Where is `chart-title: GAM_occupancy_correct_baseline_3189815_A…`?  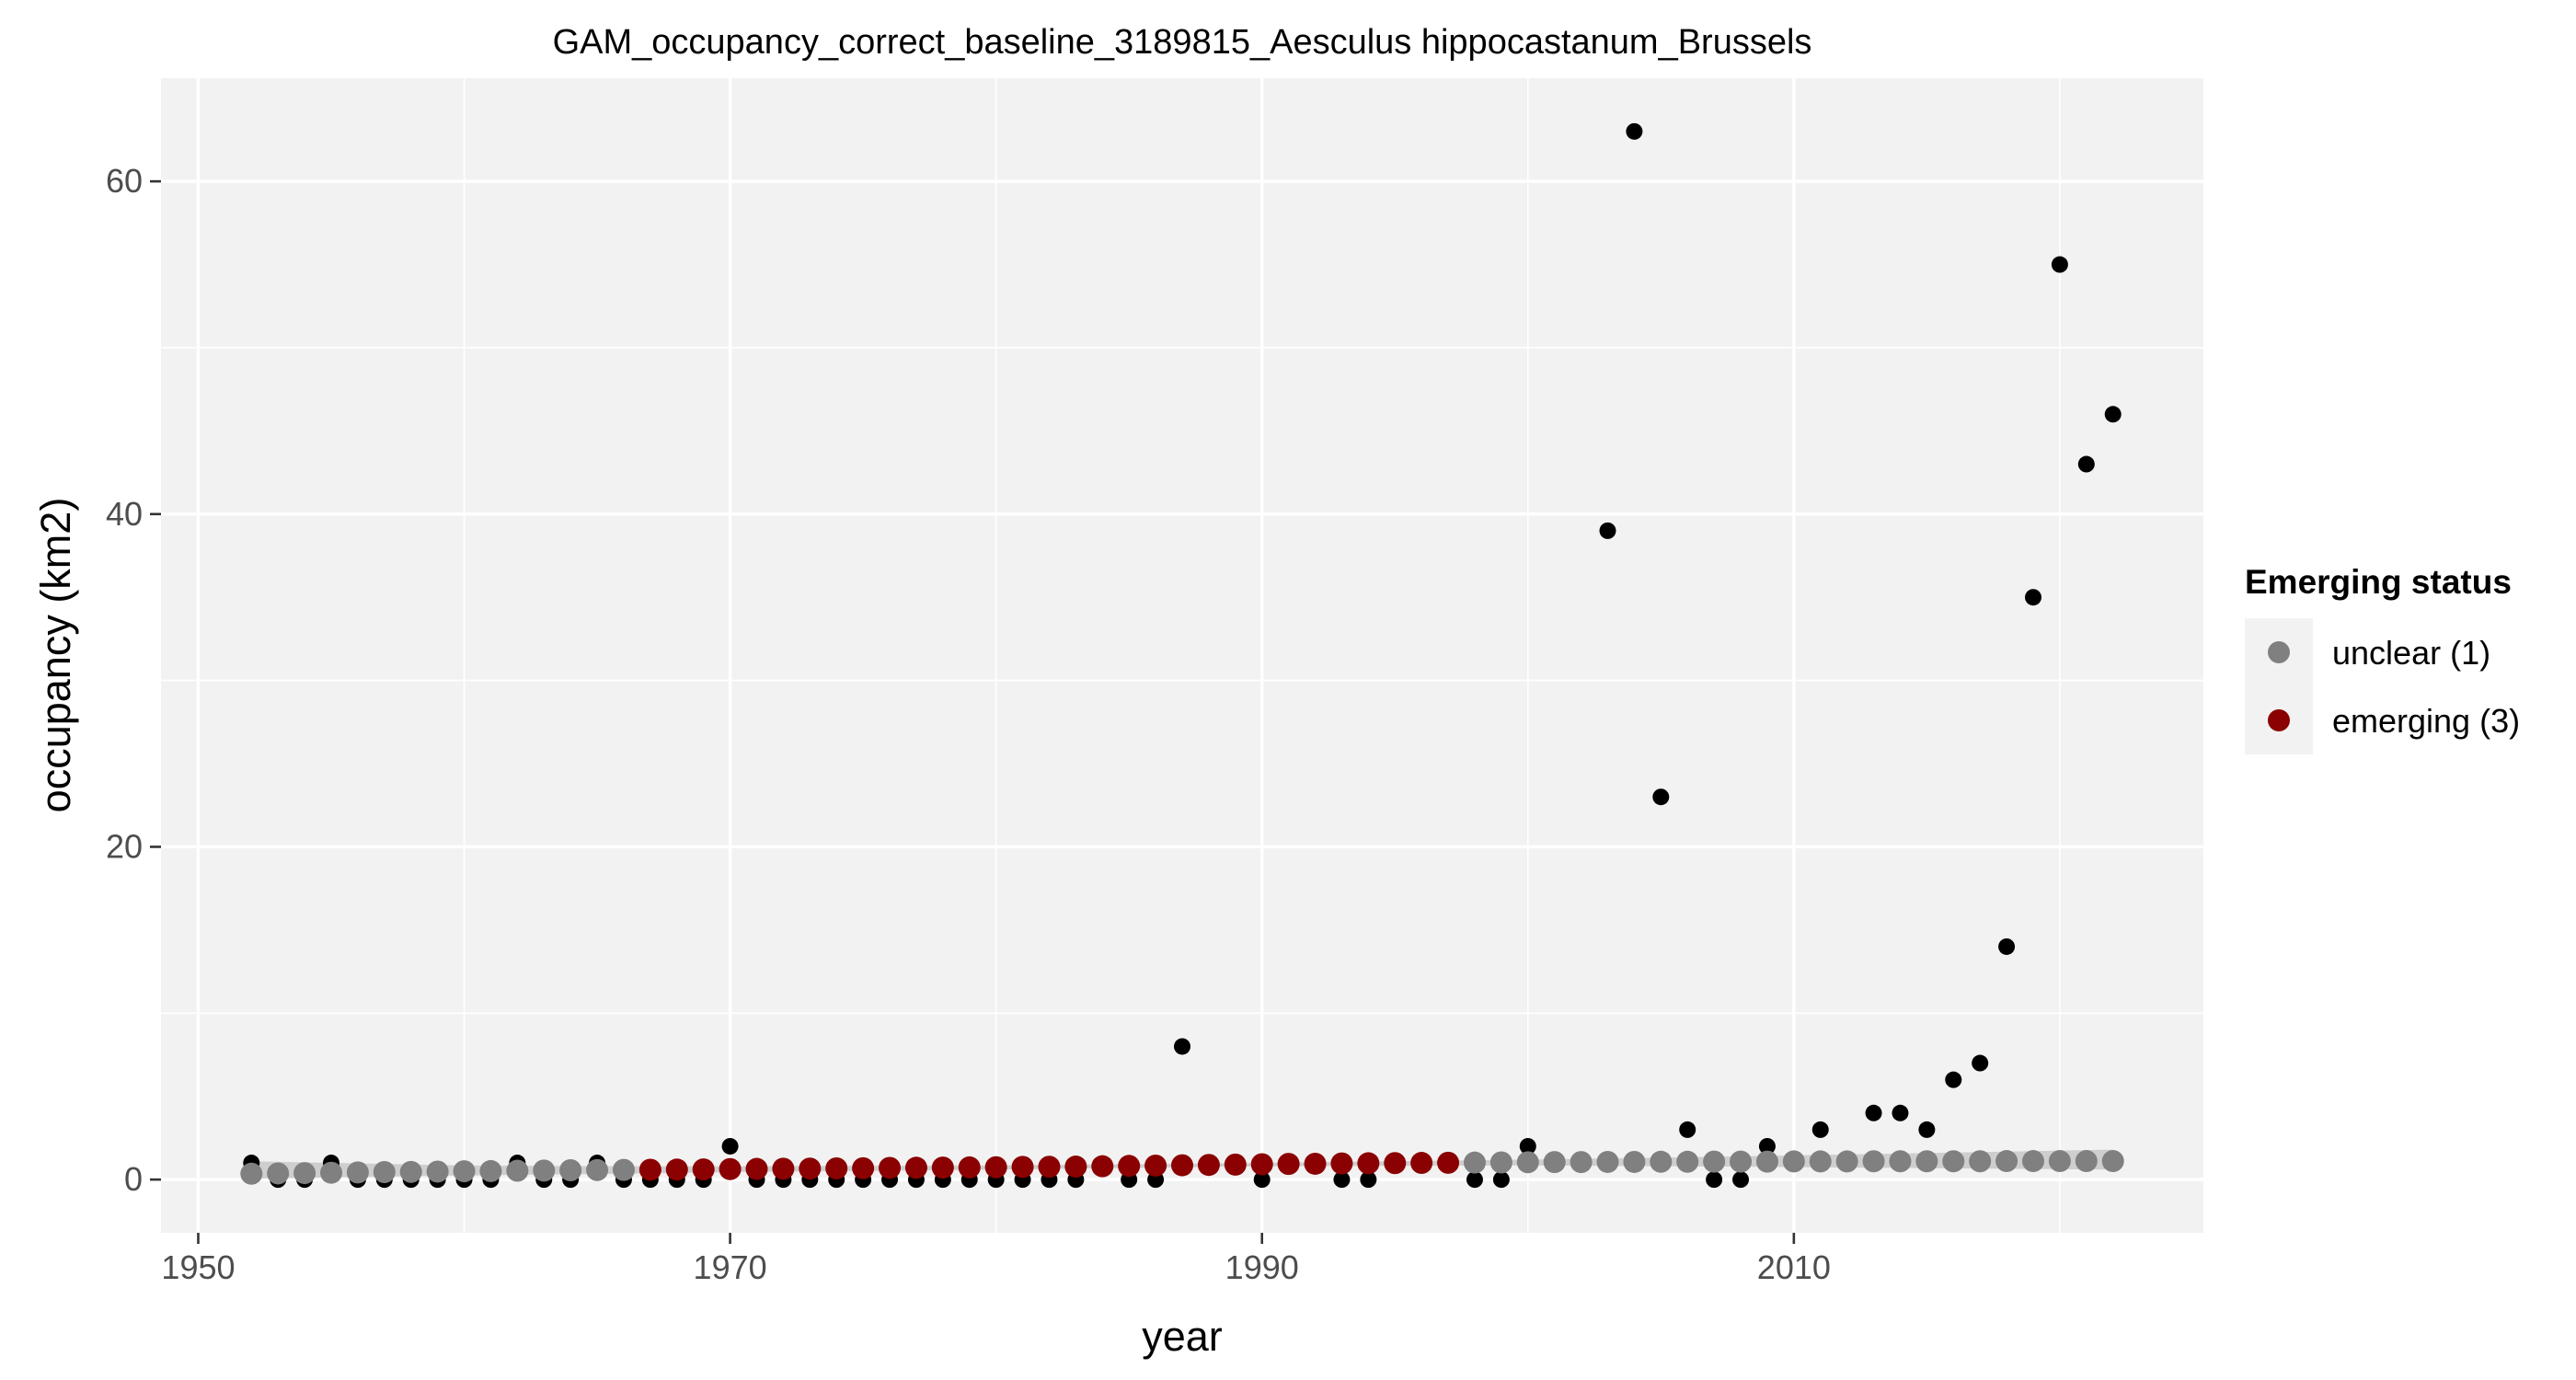 chart-title: GAM_occupancy_correct_baseline_3189815_A… is located at coordinates (1182, 42).